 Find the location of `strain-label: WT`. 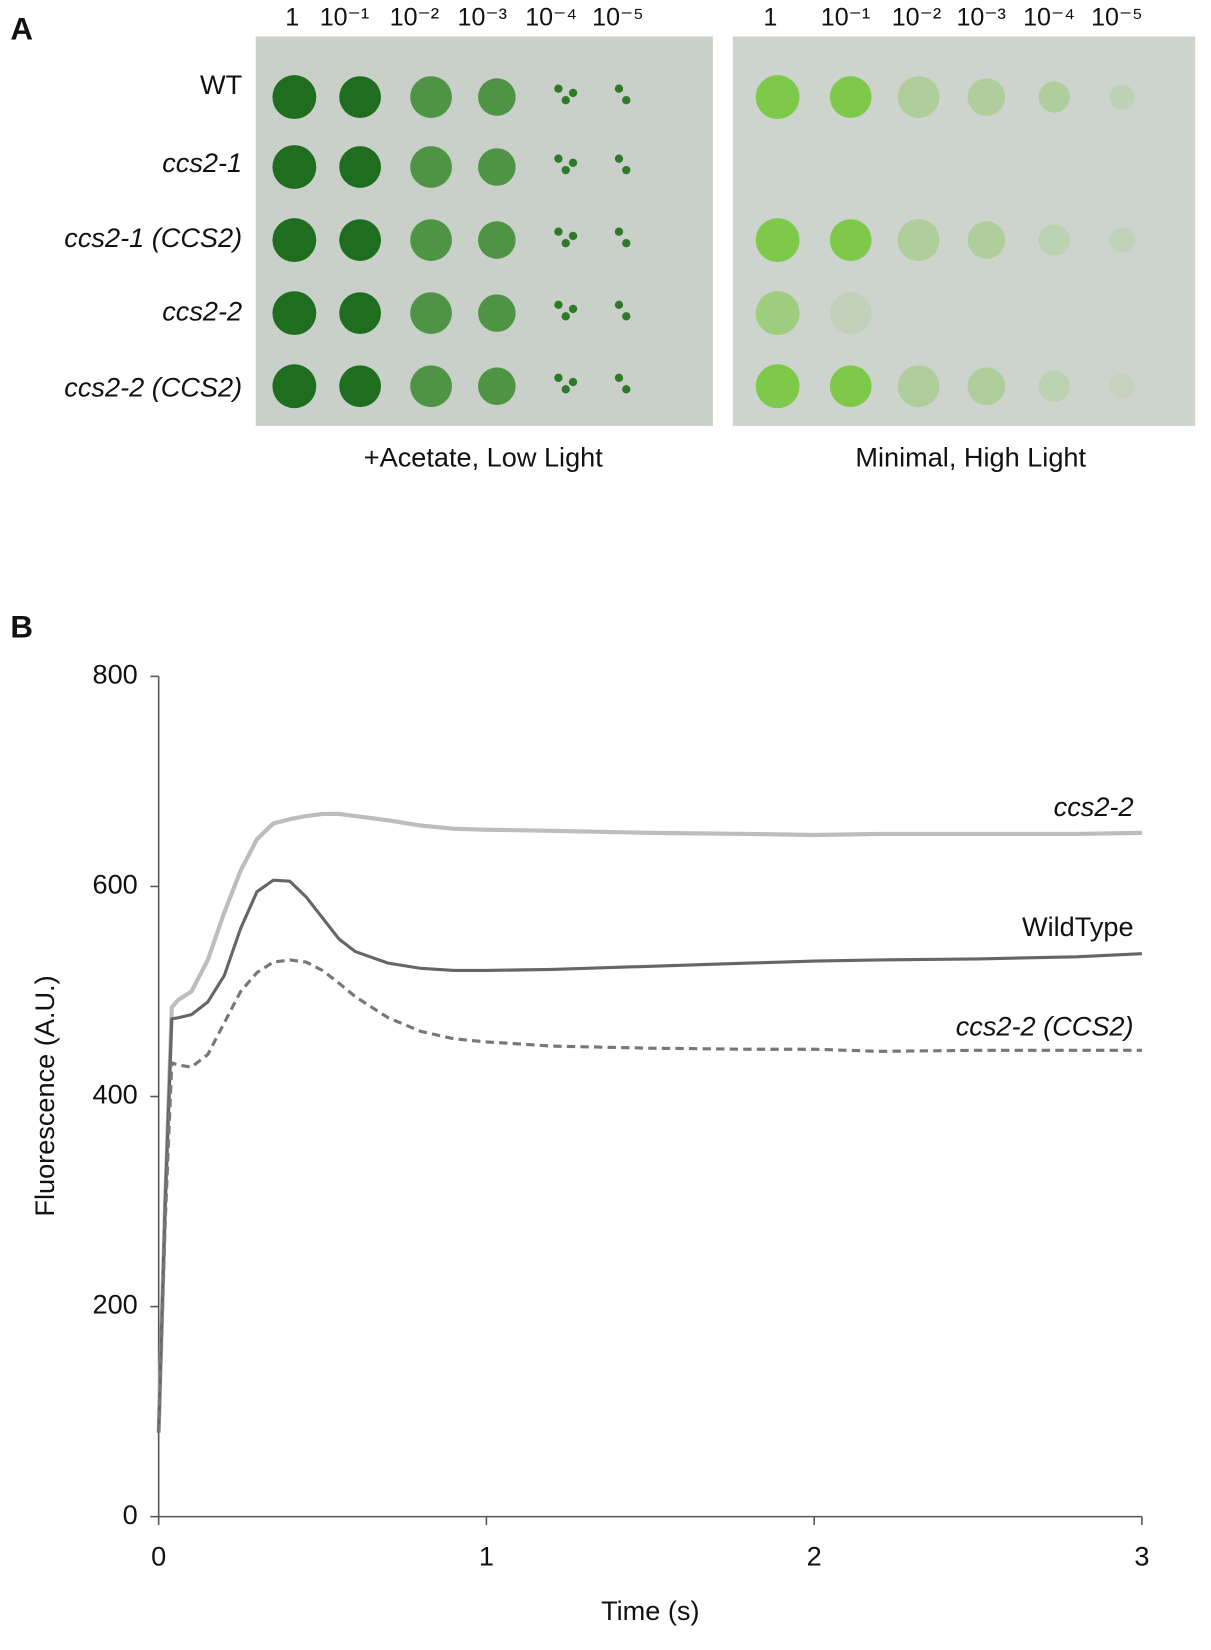

strain-label: WT is located at coordinates (221, 84).